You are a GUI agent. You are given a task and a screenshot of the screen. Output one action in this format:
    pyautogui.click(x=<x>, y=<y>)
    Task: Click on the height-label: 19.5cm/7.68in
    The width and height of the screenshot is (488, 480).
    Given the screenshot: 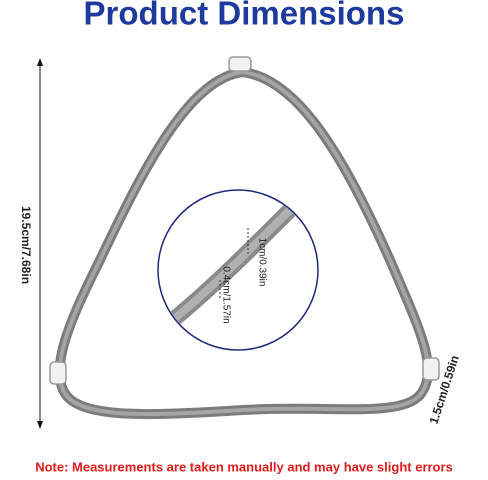 What is the action you would take?
    pyautogui.click(x=26, y=245)
    